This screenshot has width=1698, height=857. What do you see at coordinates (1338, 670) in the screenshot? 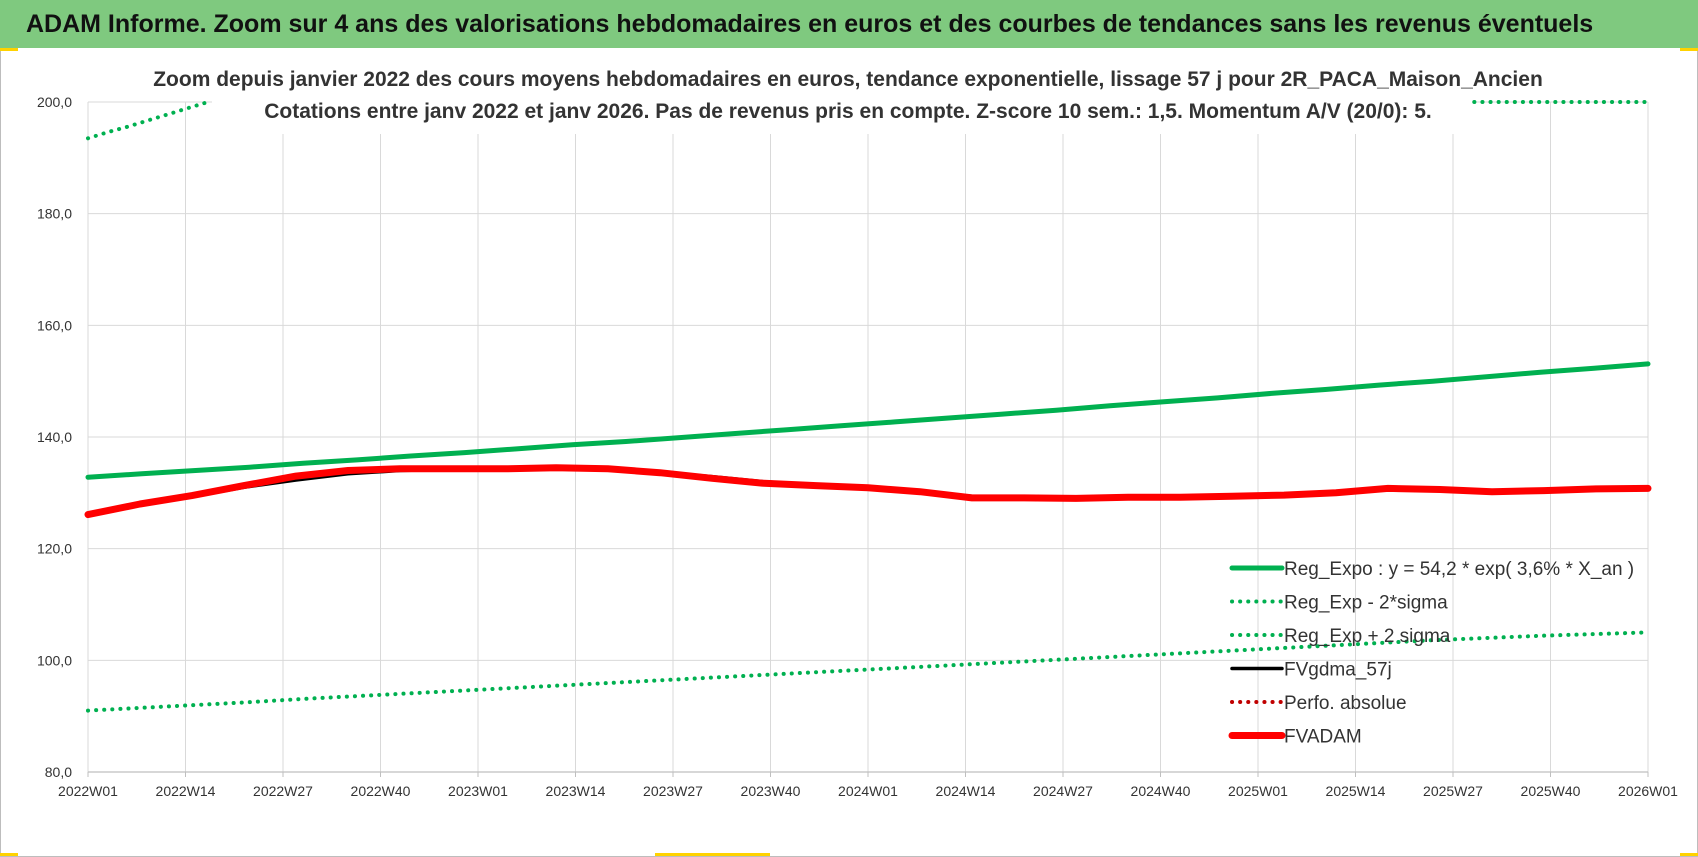
I see `legend-entry: FVgdma_57j` at bounding box center [1338, 670].